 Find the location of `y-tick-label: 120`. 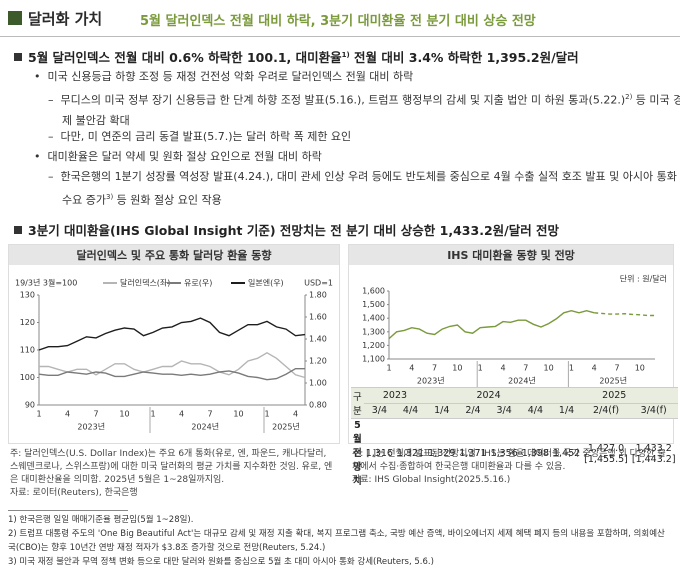

y-tick-label: 120 is located at coordinates (27, 322).